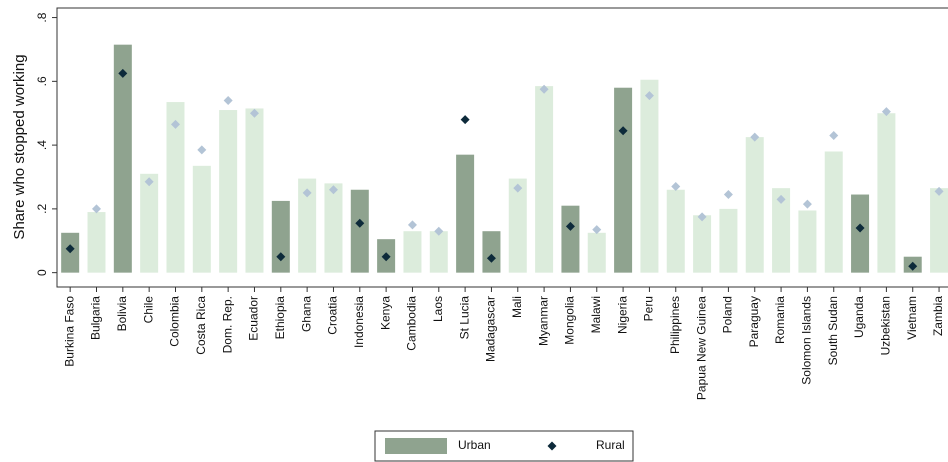 The width and height of the screenshot is (948, 462). I want to click on x-tick-label: Ethiopia, so click(280, 318).